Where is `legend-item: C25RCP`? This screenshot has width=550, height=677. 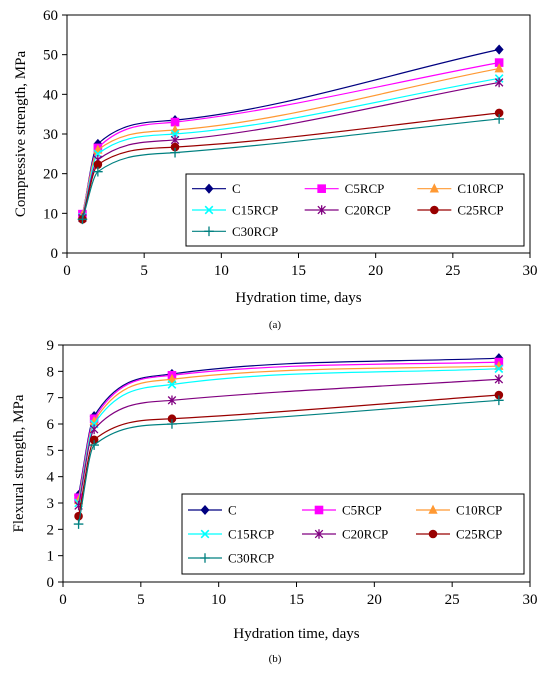
legend-item: C25RCP is located at coordinates (459, 534).